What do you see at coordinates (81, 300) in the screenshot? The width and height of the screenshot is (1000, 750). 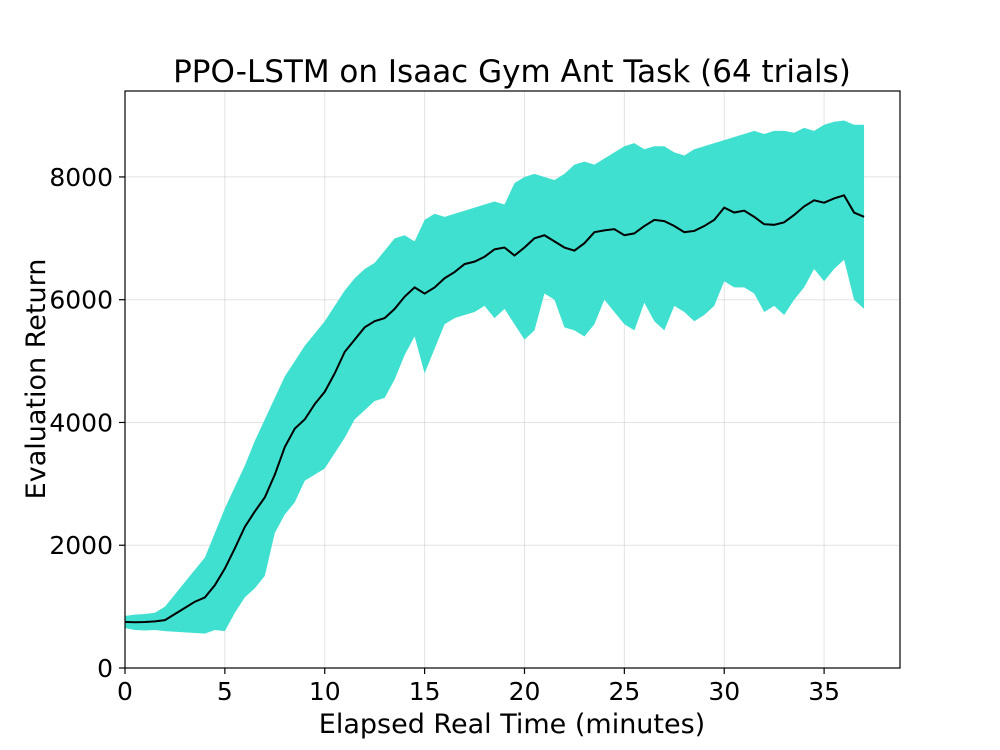 I see `y-tick-label: 6000` at bounding box center [81, 300].